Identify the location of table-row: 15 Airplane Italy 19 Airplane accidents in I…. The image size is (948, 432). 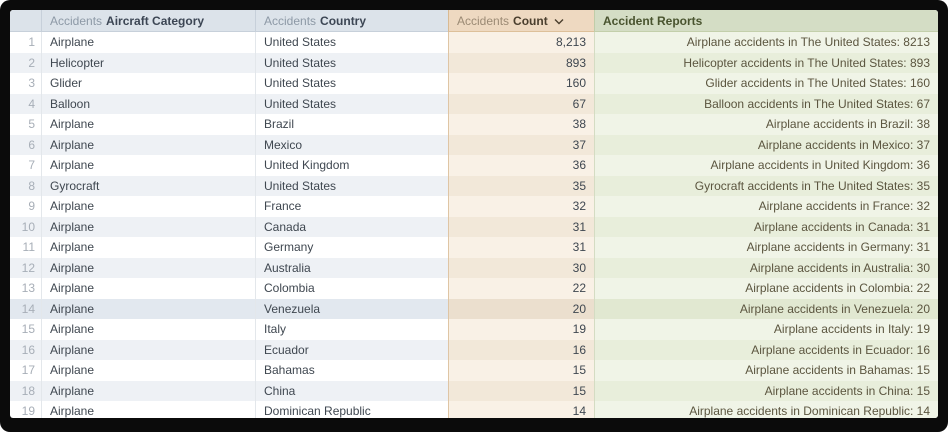
(474, 329).